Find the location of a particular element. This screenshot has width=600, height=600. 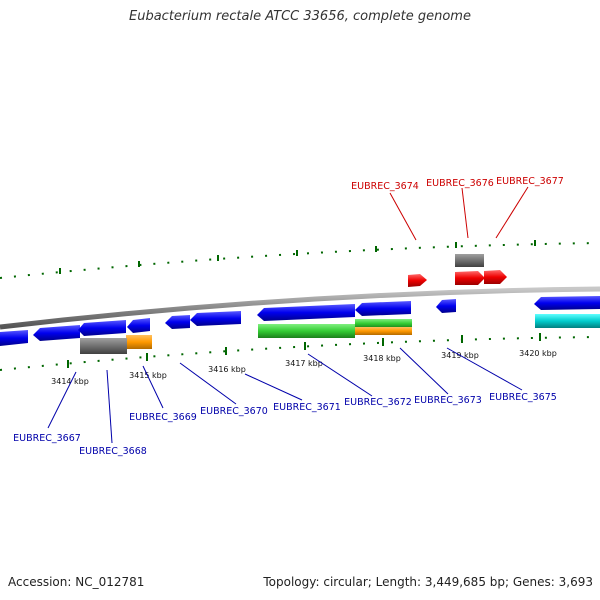

tick-label-3414: 3414 kbp is located at coordinates (70, 381).